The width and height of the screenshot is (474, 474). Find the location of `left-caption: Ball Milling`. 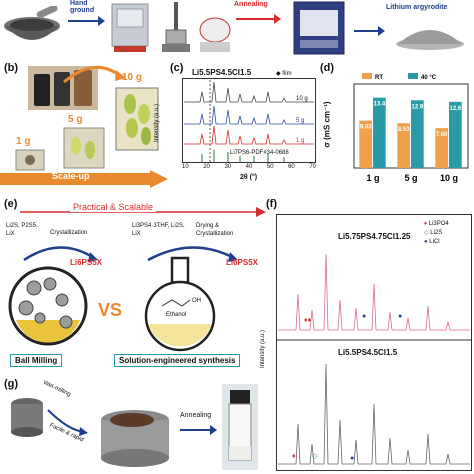

left-caption: Ball Milling is located at coordinates (36, 360).